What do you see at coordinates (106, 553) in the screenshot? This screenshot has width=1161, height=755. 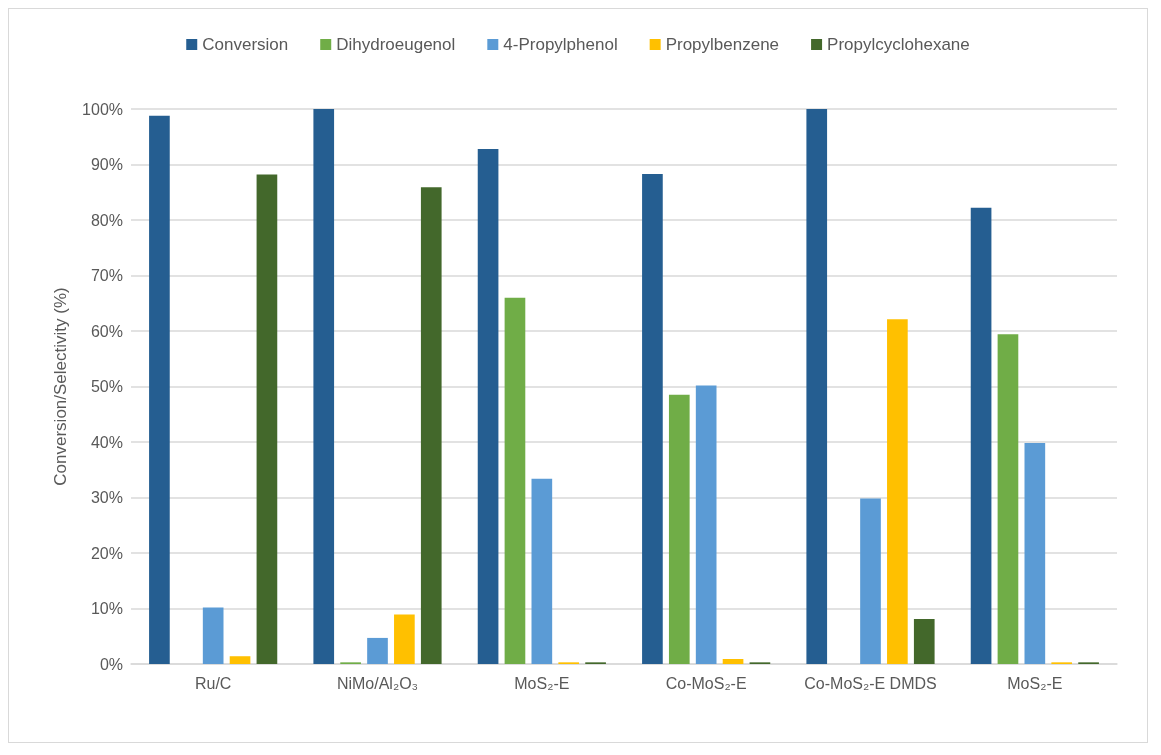 I see `y-tick-label: 20%` at bounding box center [106, 553].